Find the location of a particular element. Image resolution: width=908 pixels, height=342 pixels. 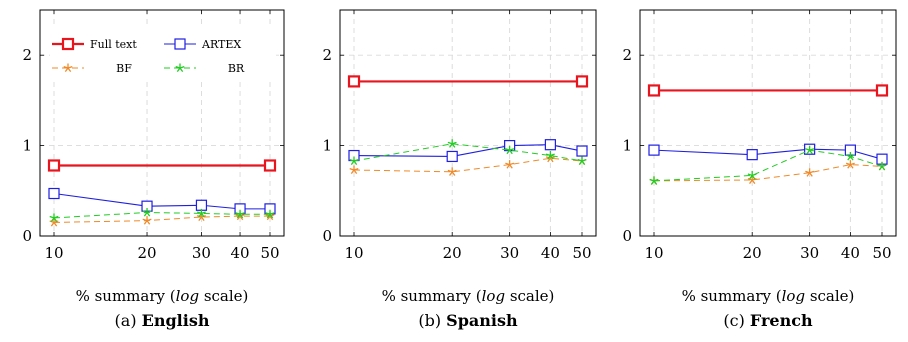

caption-prefix: (c) is located at coordinates (733, 320).